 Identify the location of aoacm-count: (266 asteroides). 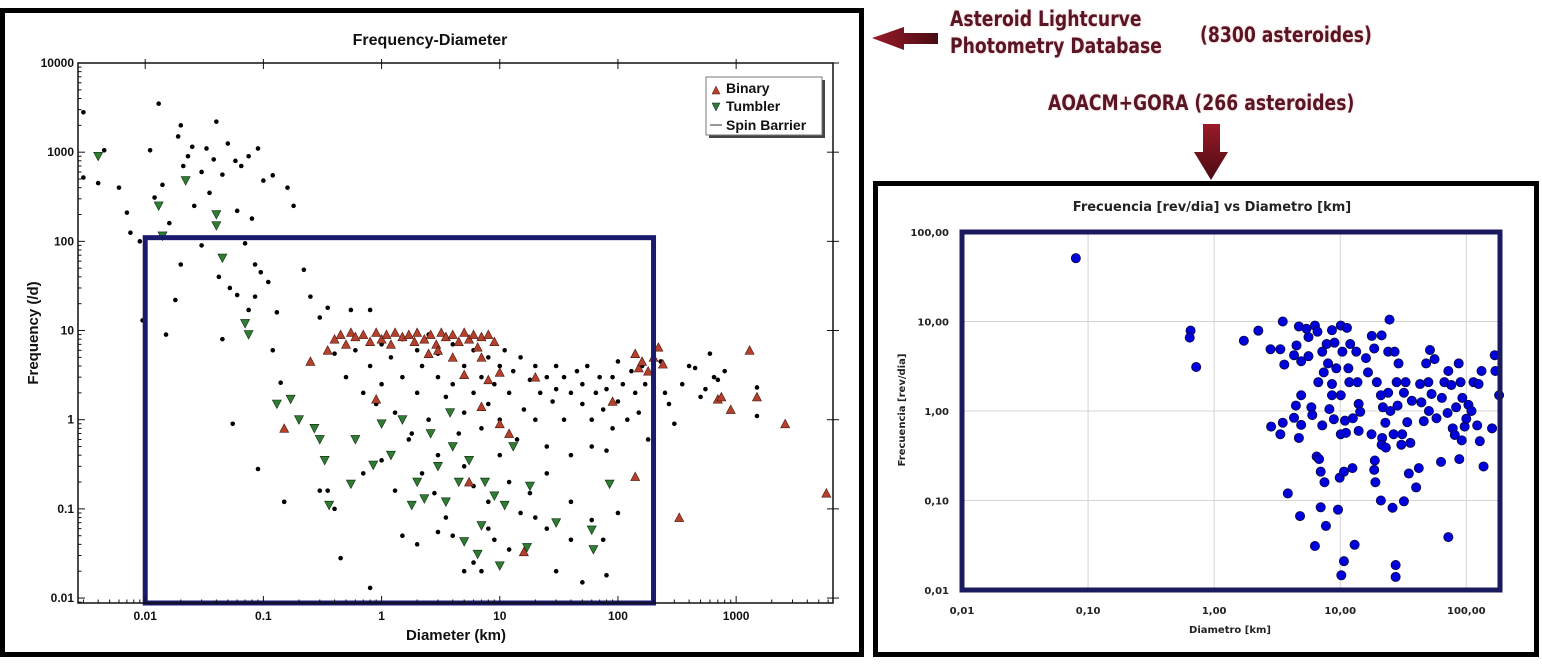
(1274, 103).